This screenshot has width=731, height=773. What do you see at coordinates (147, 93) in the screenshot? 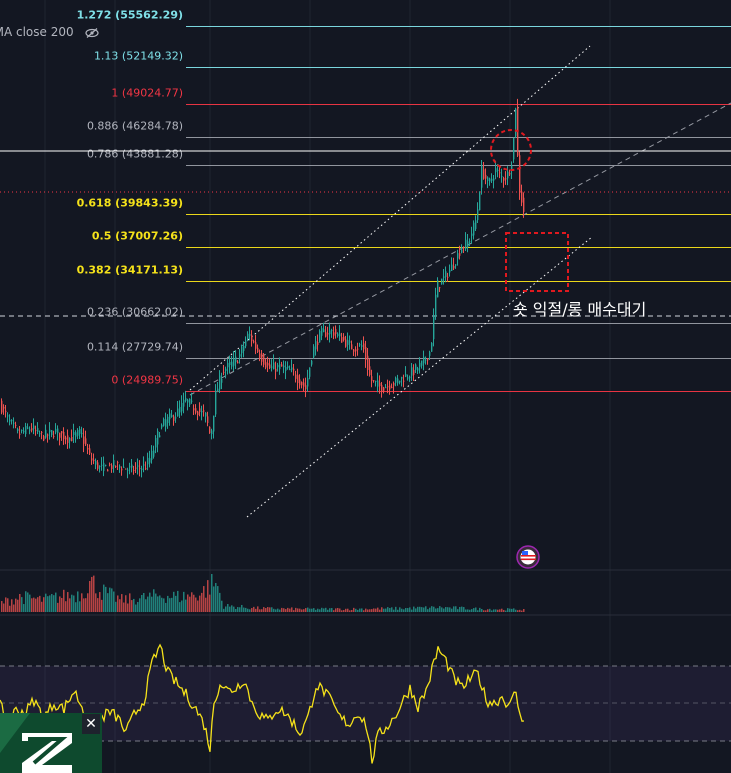
I see `fib-level-label: 1 (49024.77)` at bounding box center [147, 93].